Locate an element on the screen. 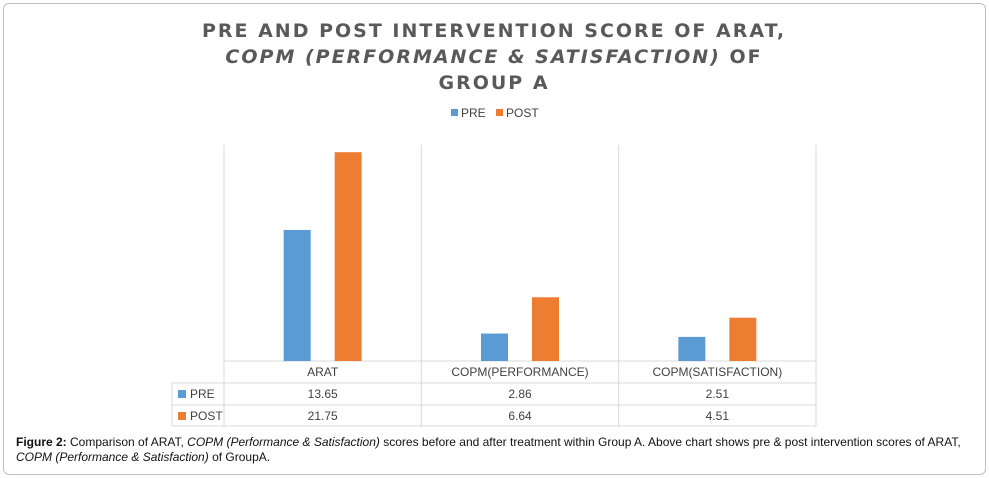 This screenshot has width=989, height=478. chart-title-suffix: OF is located at coordinates (742, 57).